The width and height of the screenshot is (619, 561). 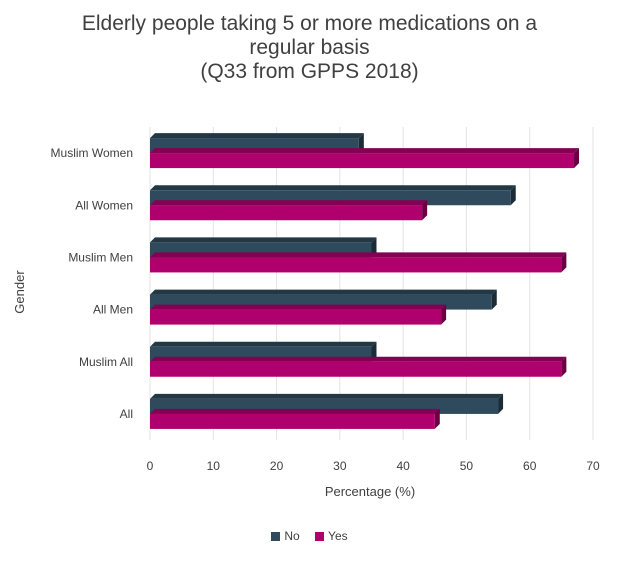 What do you see at coordinates (403, 466) in the screenshot?
I see `x-tick-label: 40` at bounding box center [403, 466].